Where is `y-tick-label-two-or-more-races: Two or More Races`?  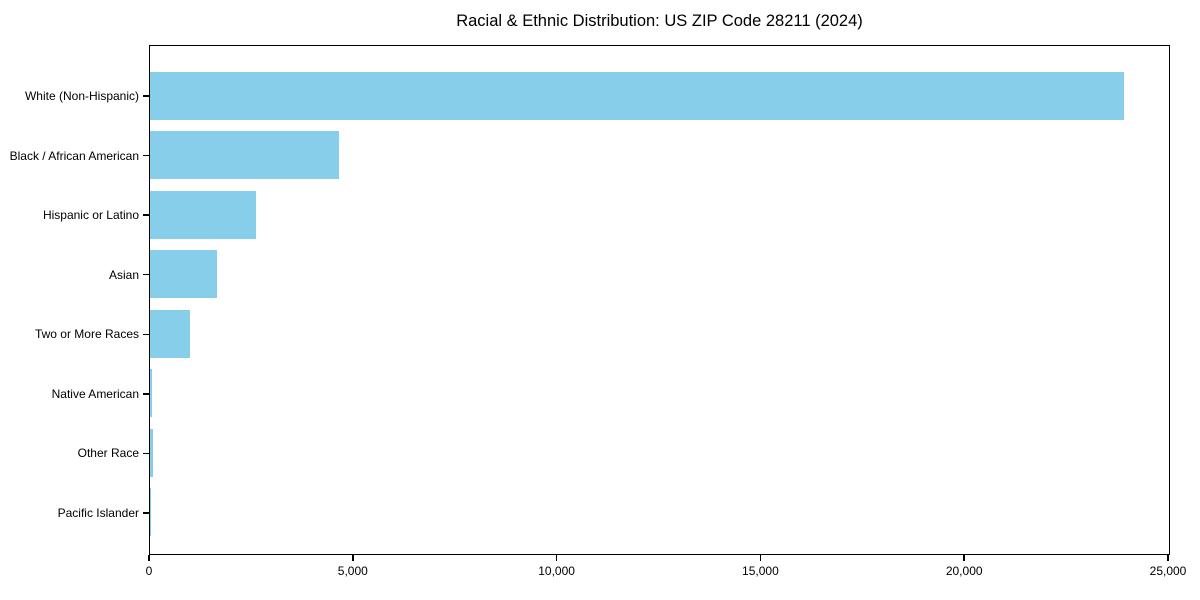 y-tick-label-two-or-more-races: Two or More Races is located at coordinates (86, 334).